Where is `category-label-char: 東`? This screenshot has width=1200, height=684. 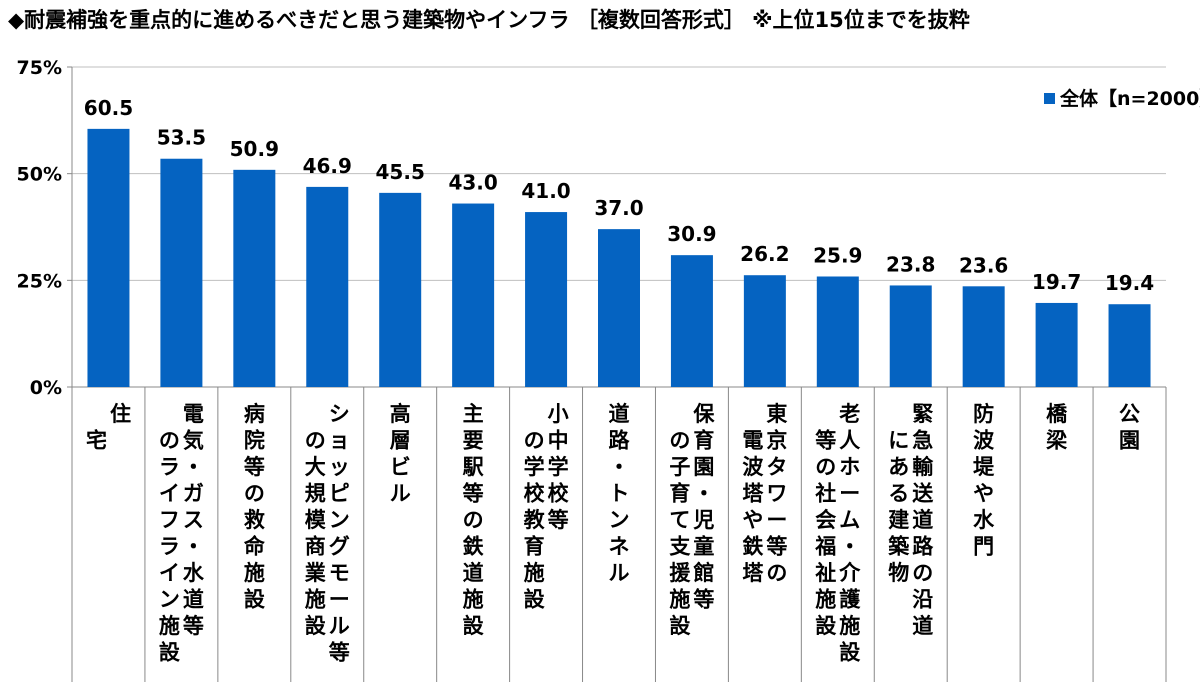 category-label-char: 東 is located at coordinates (776, 414).